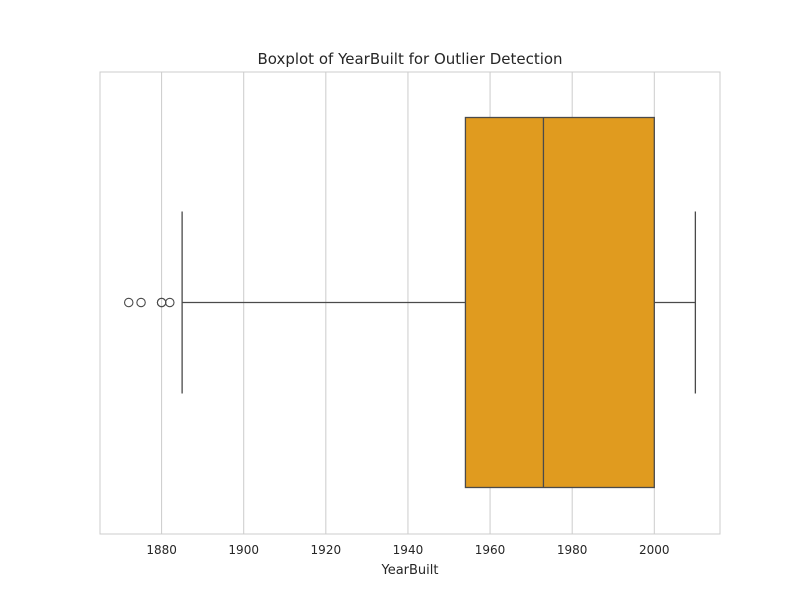 This screenshot has width=800, height=600. I want to click on x-tick-label-2000: 2000, so click(654, 550).